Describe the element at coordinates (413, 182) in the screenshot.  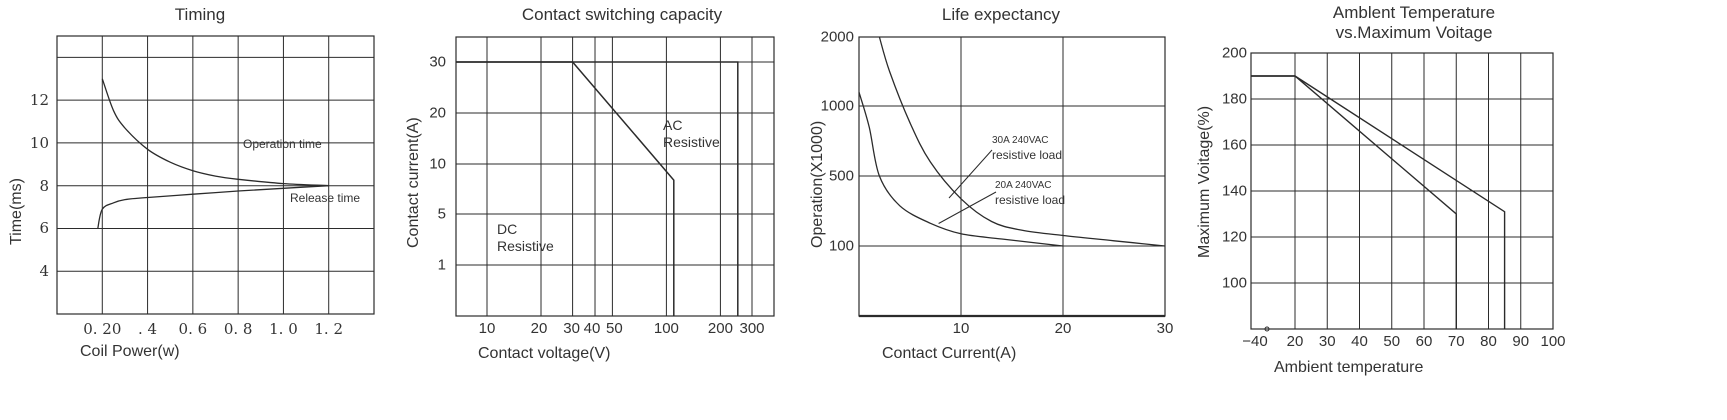
I see `y-axis-label: Contact current(A)` at that location.